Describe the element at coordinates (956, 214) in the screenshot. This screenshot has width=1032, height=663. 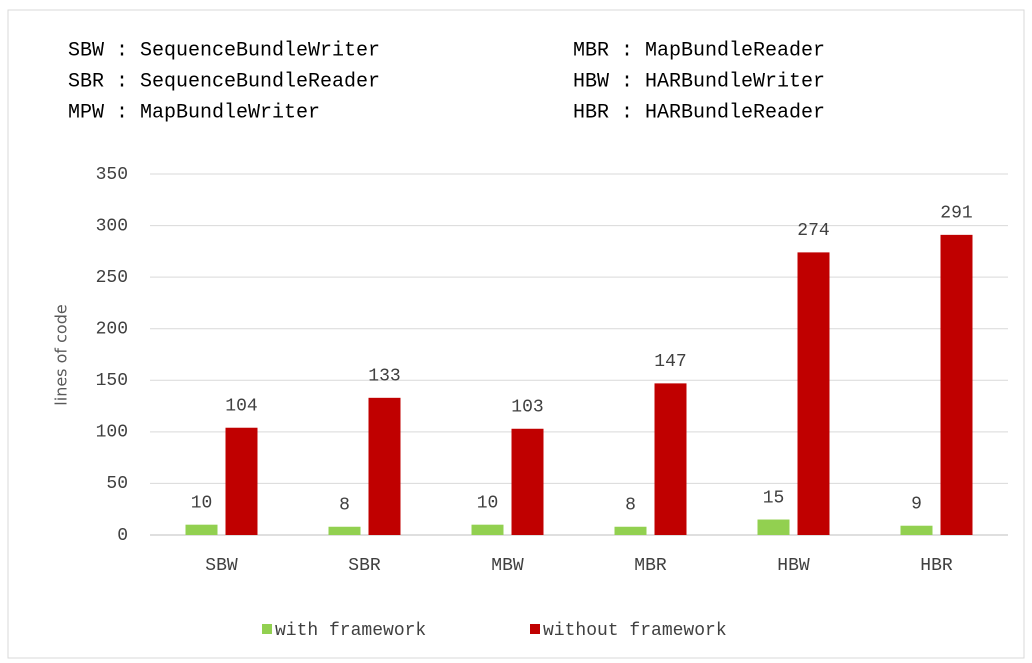
I see `data-label: 291` at that location.